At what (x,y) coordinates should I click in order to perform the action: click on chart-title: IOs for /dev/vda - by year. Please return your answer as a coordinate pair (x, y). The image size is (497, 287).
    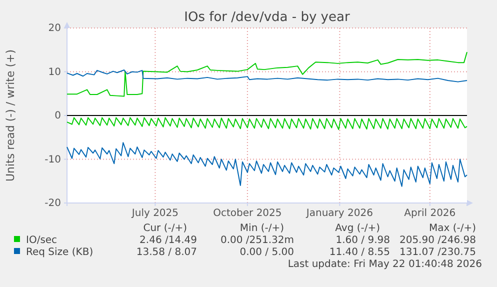
    Looking at the image, I should click on (267, 17).